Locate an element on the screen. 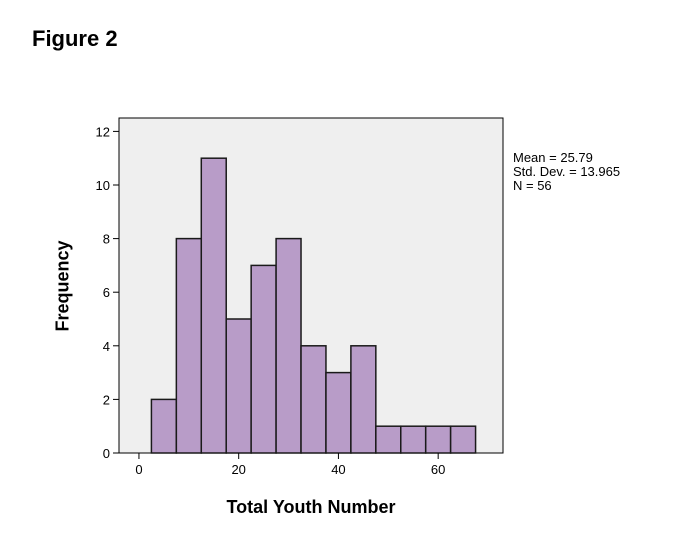  x-tick-label: 40 is located at coordinates (338, 469).